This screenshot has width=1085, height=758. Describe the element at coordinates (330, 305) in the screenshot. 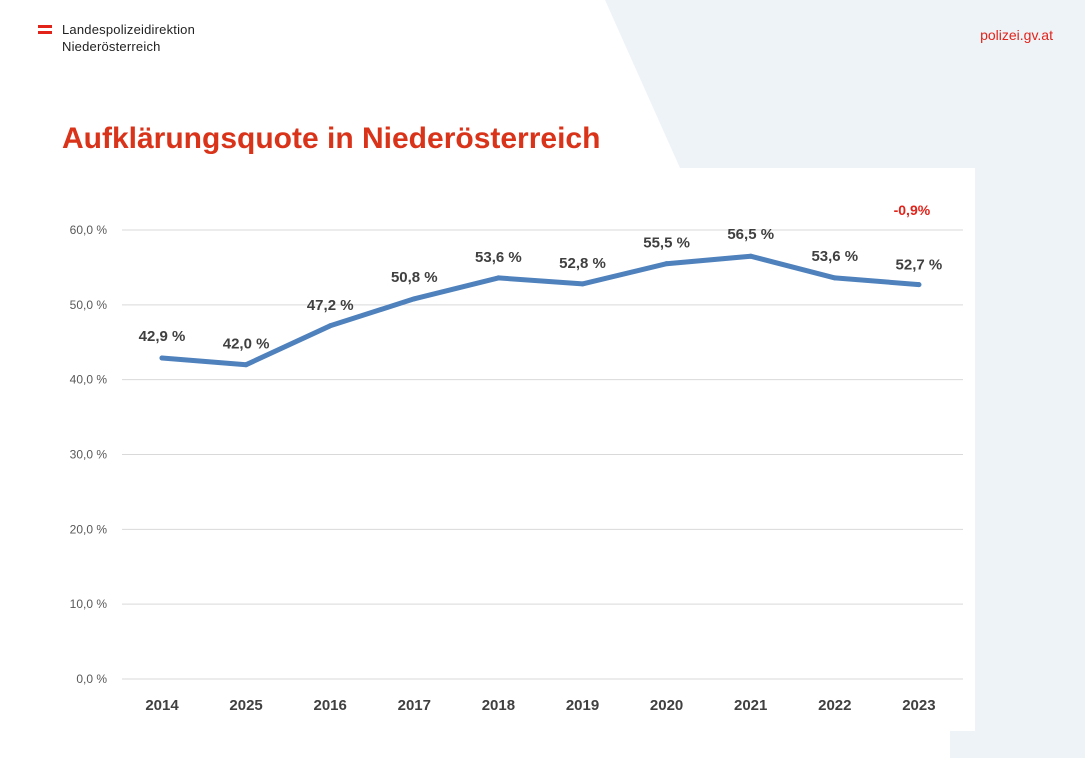

I see `data-label: 47,2 %` at that location.